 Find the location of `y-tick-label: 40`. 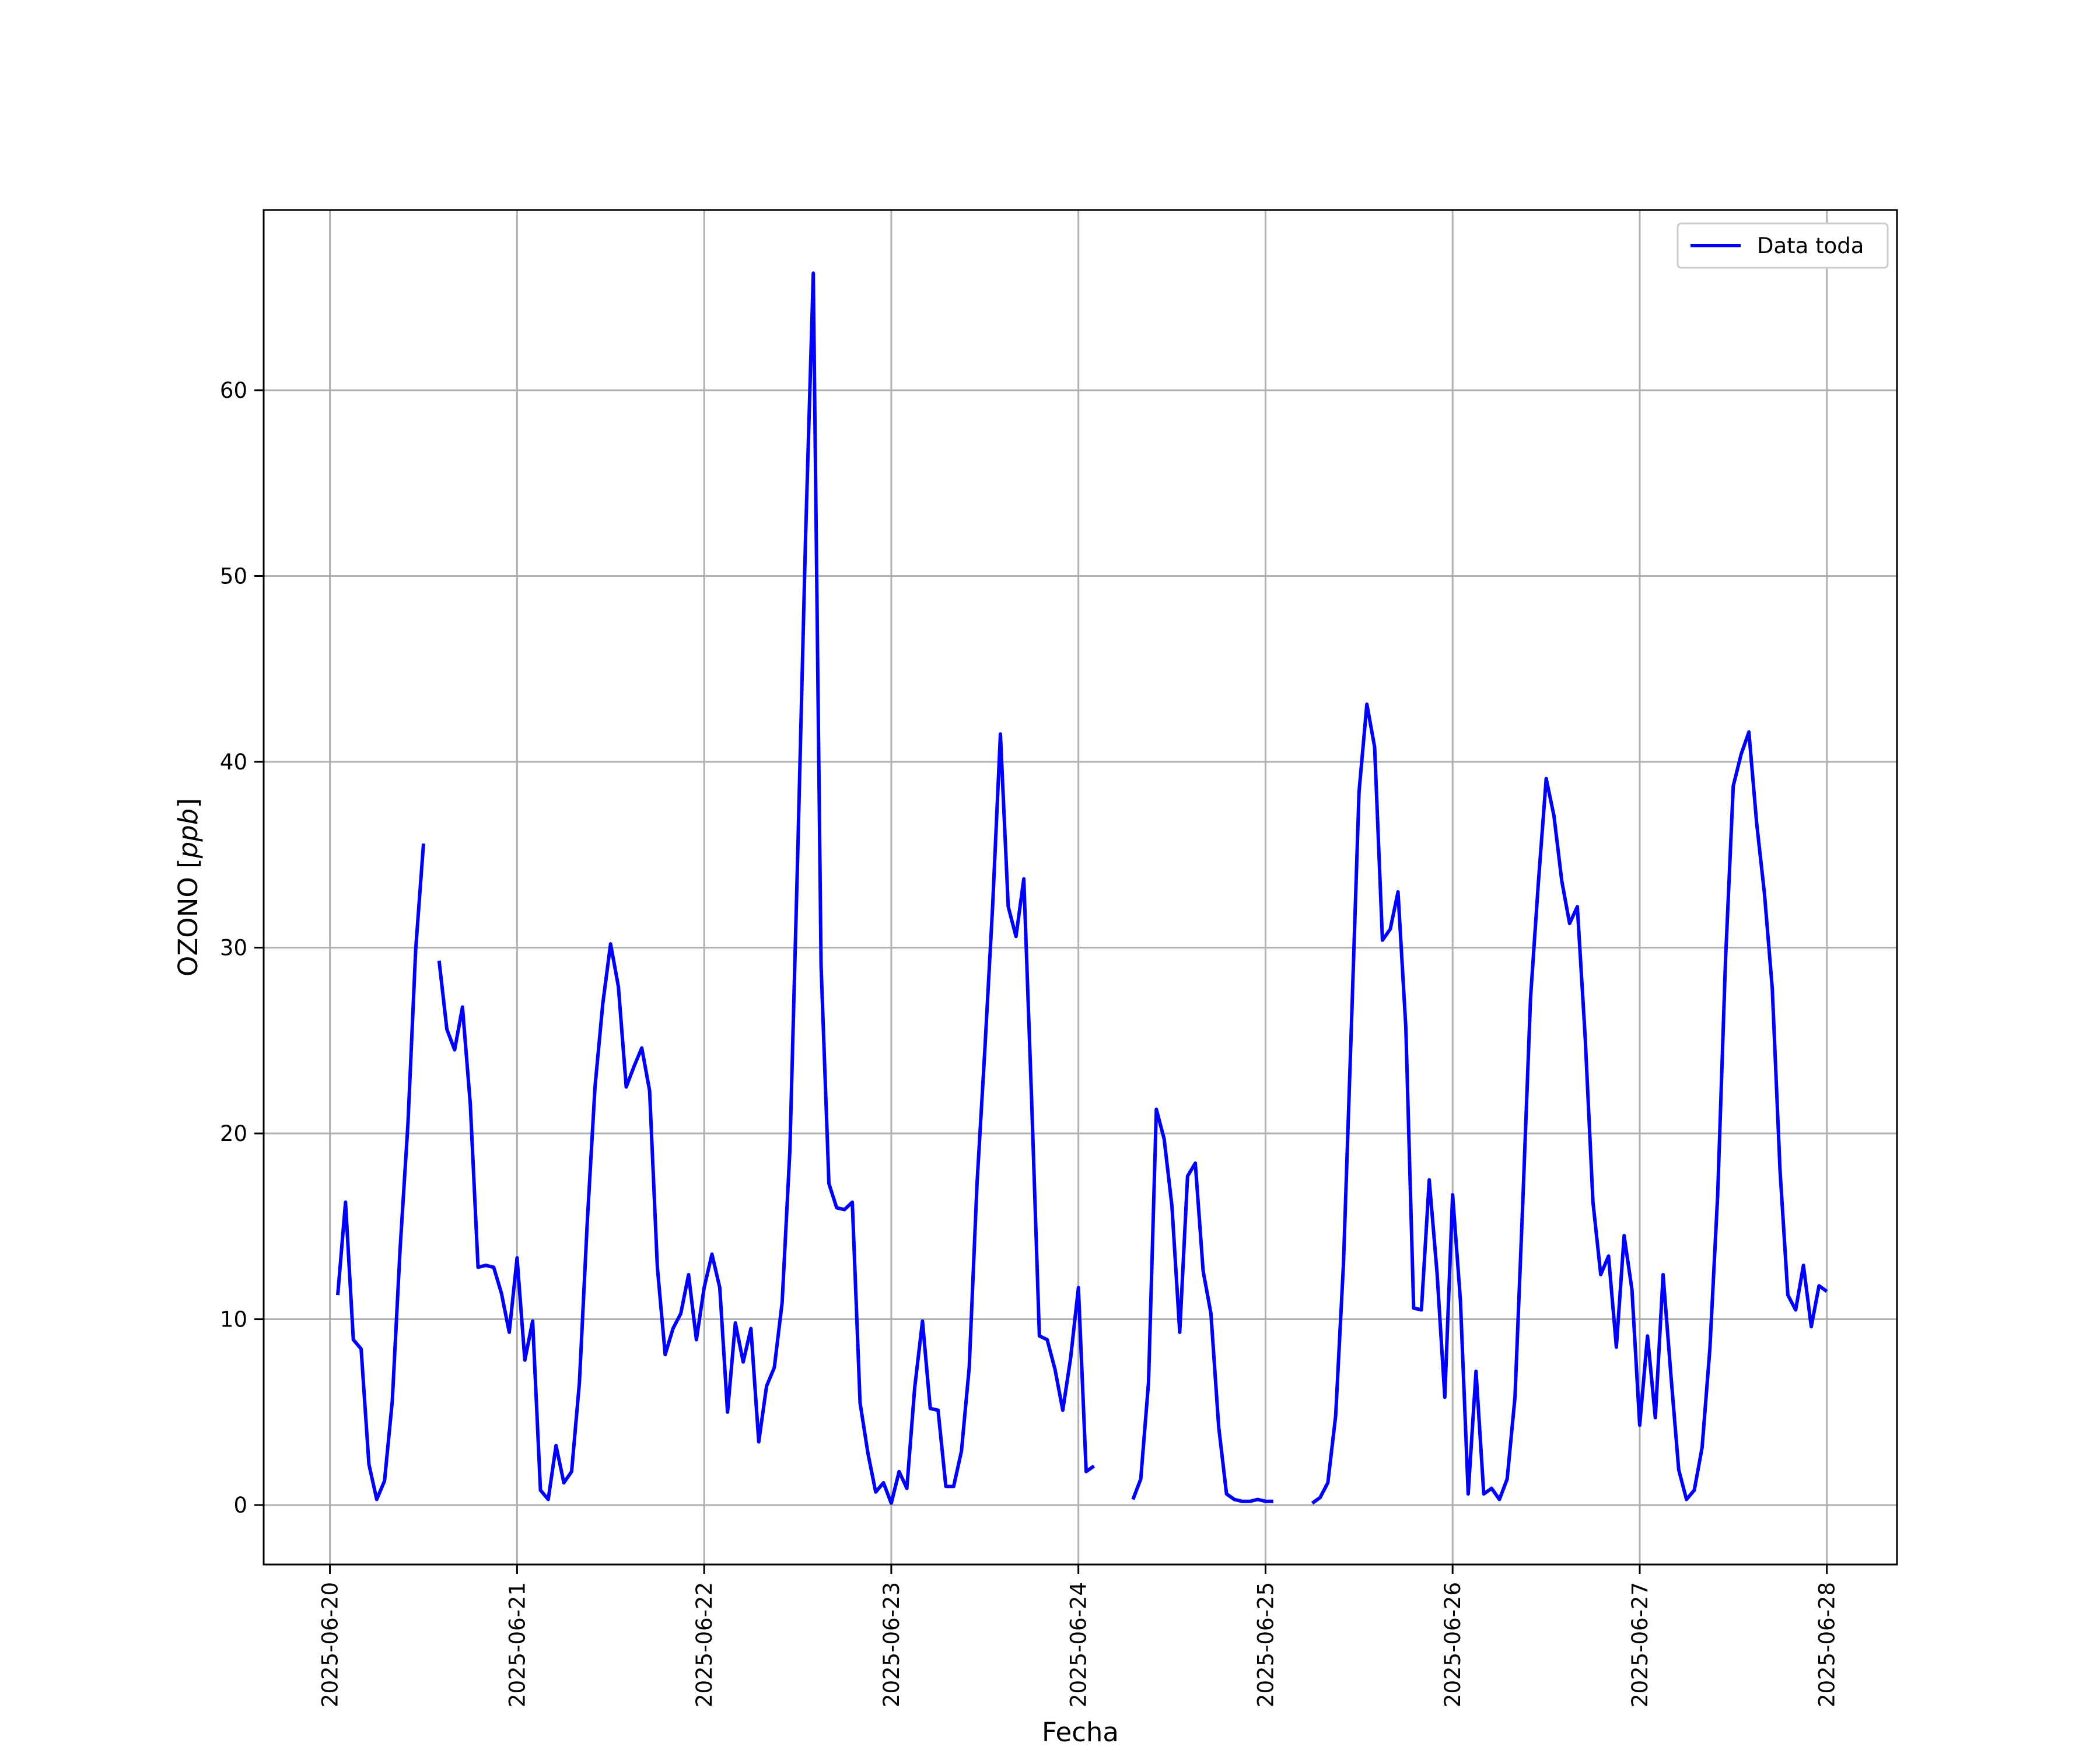

y-tick-label: 40 is located at coordinates (233, 762).